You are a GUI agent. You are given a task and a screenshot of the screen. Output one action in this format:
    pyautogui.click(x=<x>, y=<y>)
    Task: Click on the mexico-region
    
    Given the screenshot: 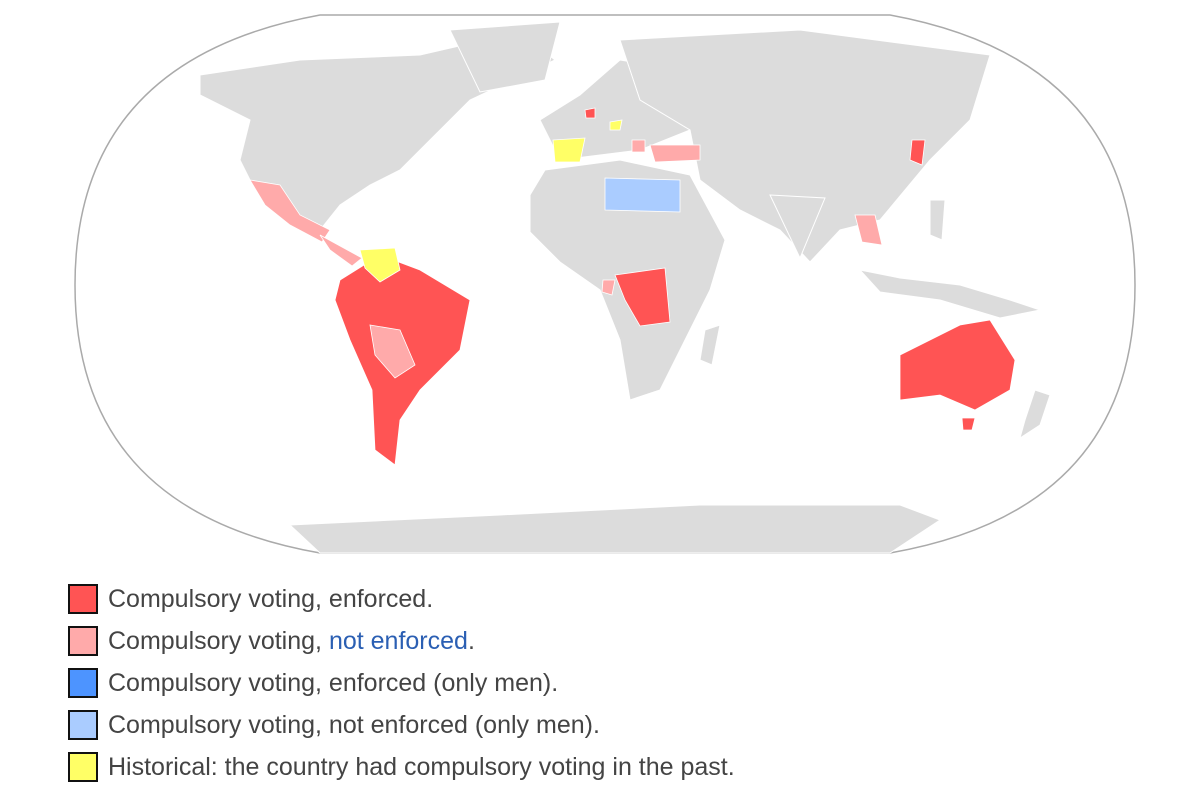 What is the action you would take?
    pyautogui.click(x=290, y=211)
    